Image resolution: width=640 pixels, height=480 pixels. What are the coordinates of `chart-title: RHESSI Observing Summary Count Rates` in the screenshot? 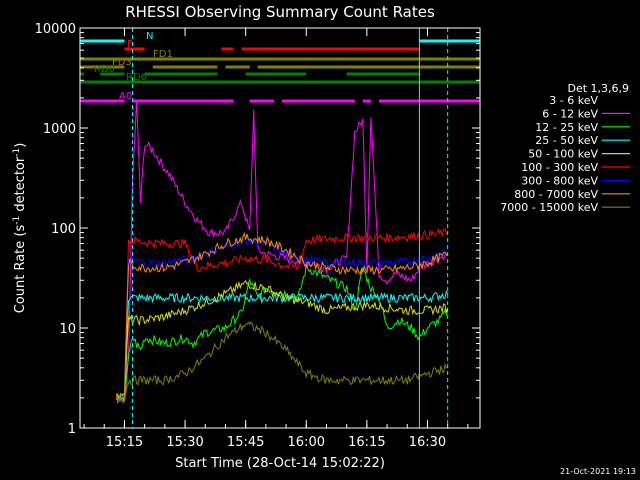 It's located at (280, 12).